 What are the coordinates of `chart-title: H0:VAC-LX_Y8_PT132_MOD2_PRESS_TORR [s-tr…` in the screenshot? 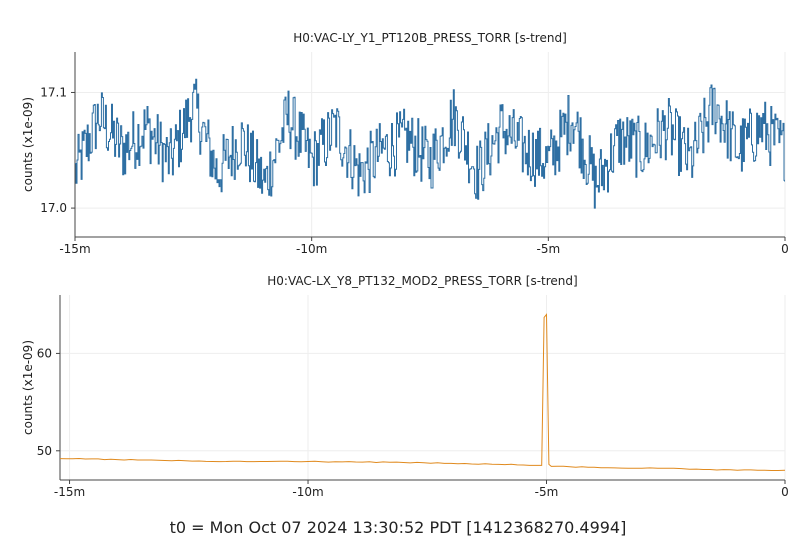 It's located at (422, 281).